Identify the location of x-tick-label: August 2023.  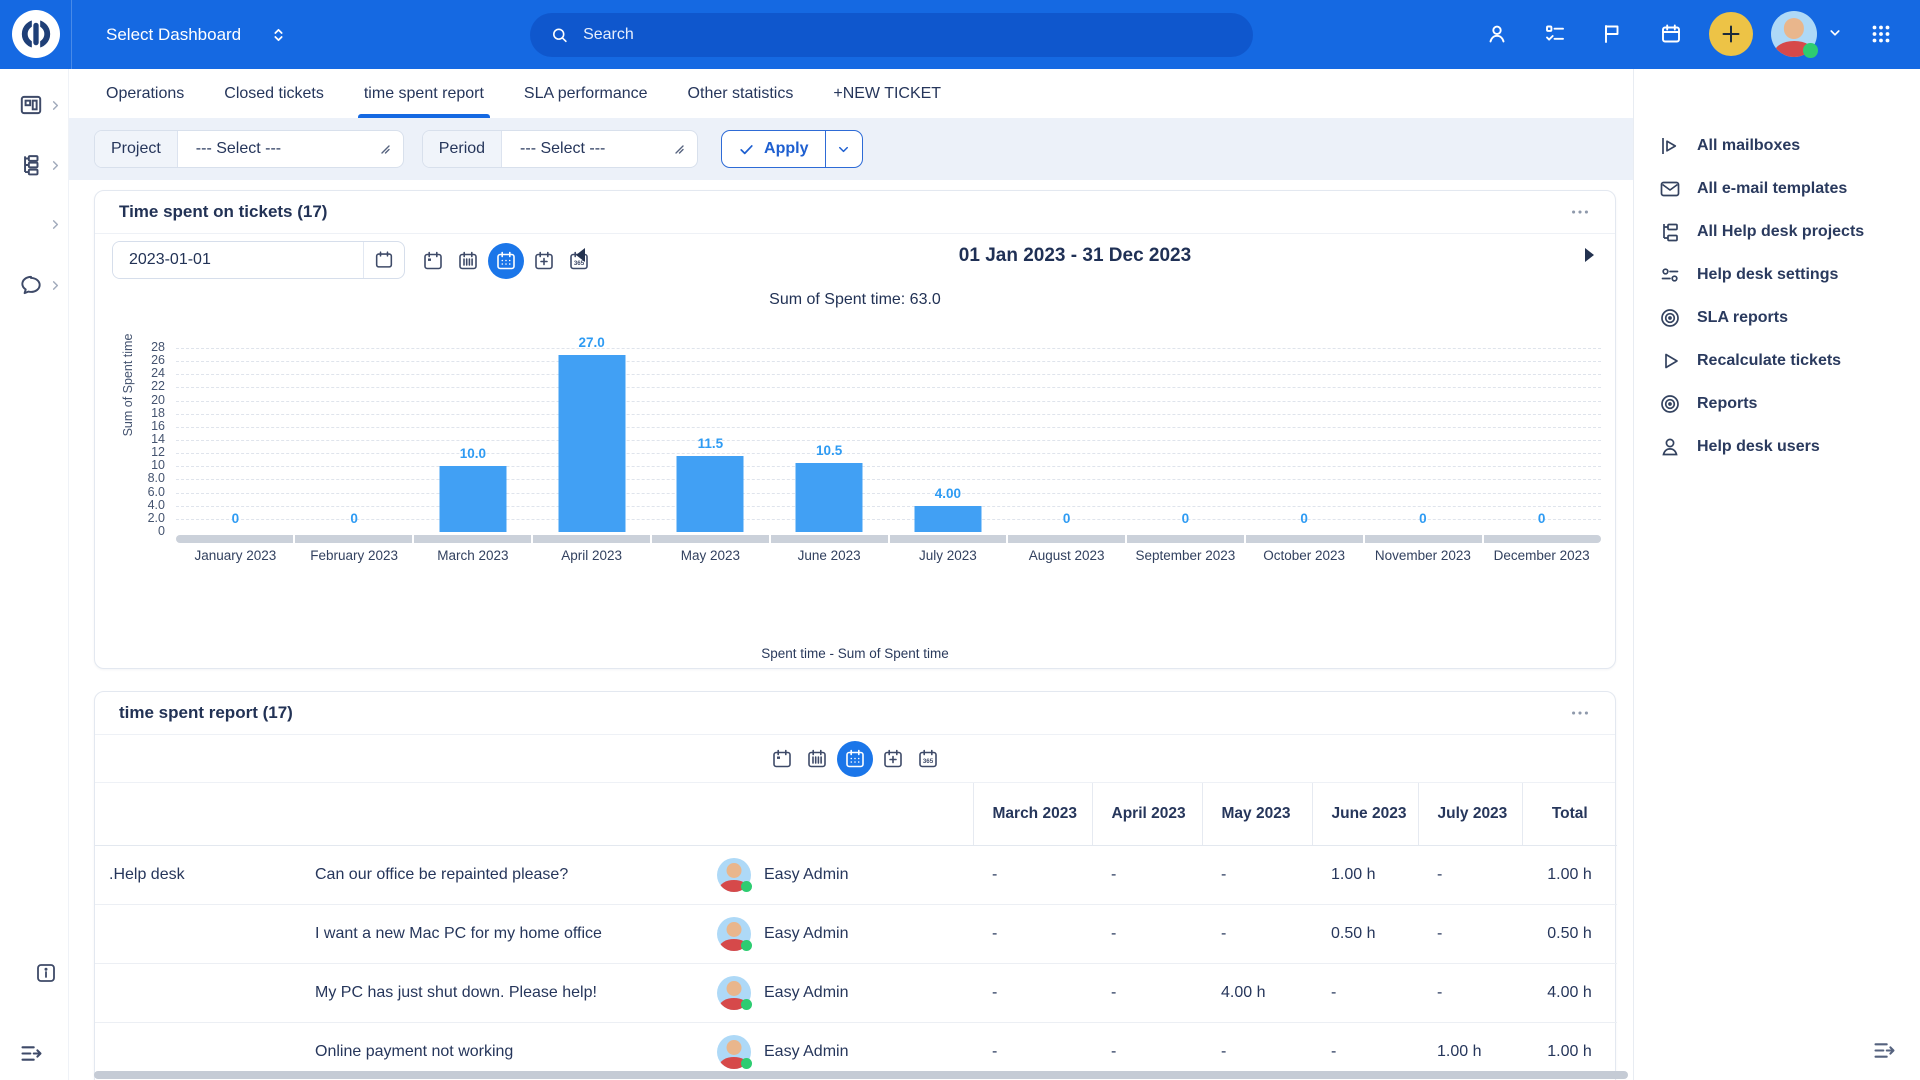
(1066, 555).